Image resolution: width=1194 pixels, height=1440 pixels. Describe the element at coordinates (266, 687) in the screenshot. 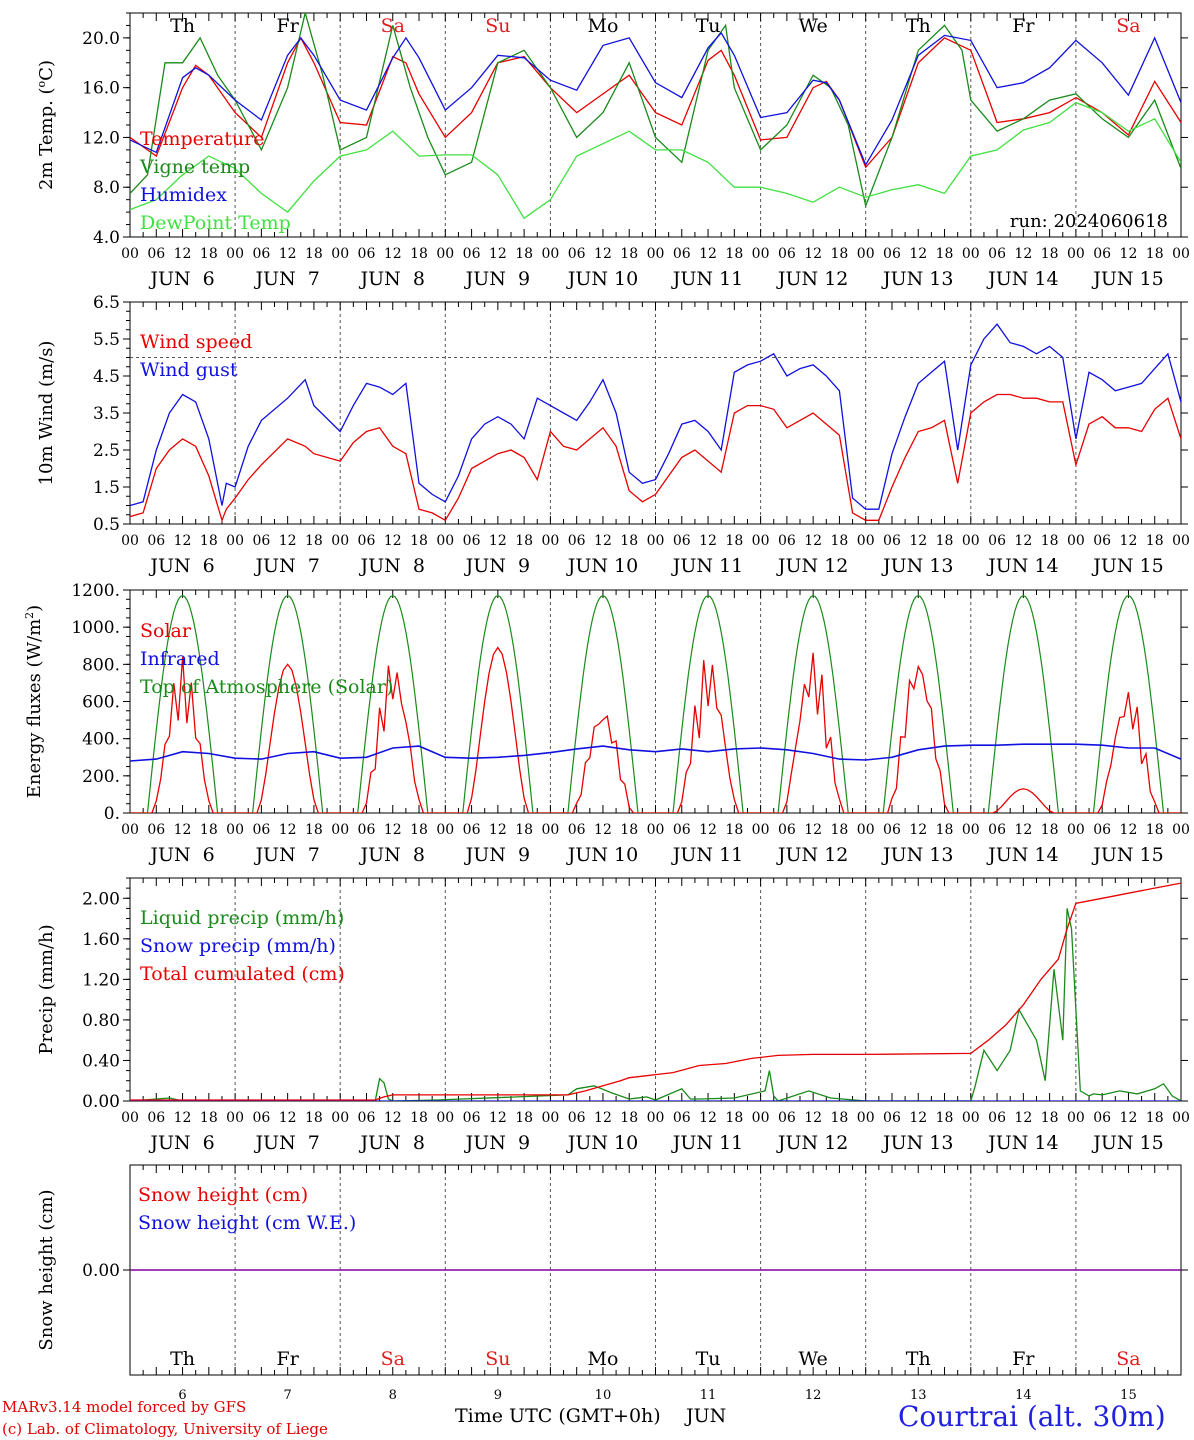

I see `legend-entry: Top of Atmosphere (Solar)` at that location.